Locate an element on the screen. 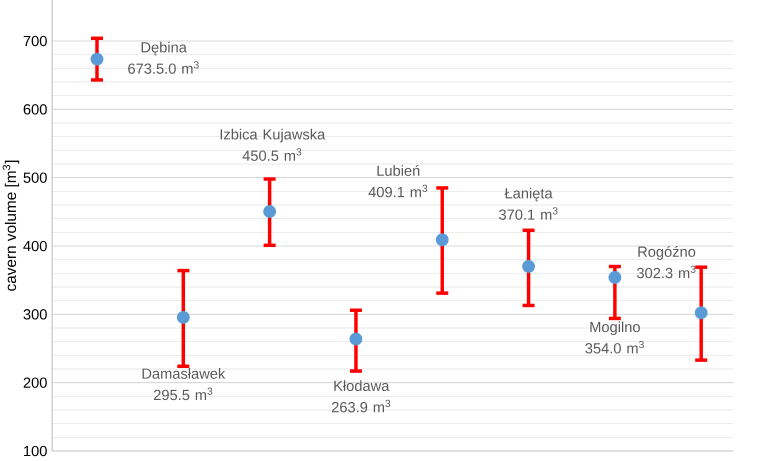  data-label: Damasławek 295.5 m$^{3}$ is located at coordinates (184, 384).